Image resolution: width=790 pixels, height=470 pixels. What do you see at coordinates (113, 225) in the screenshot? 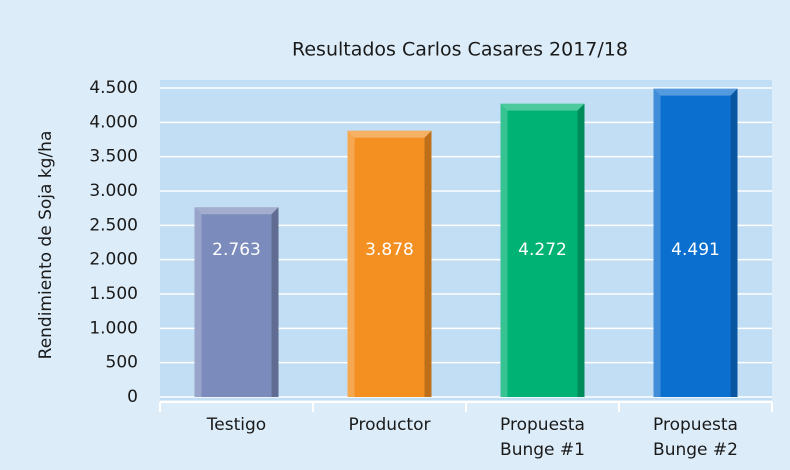
I see `y-tick-label: 2.500` at bounding box center [113, 225].